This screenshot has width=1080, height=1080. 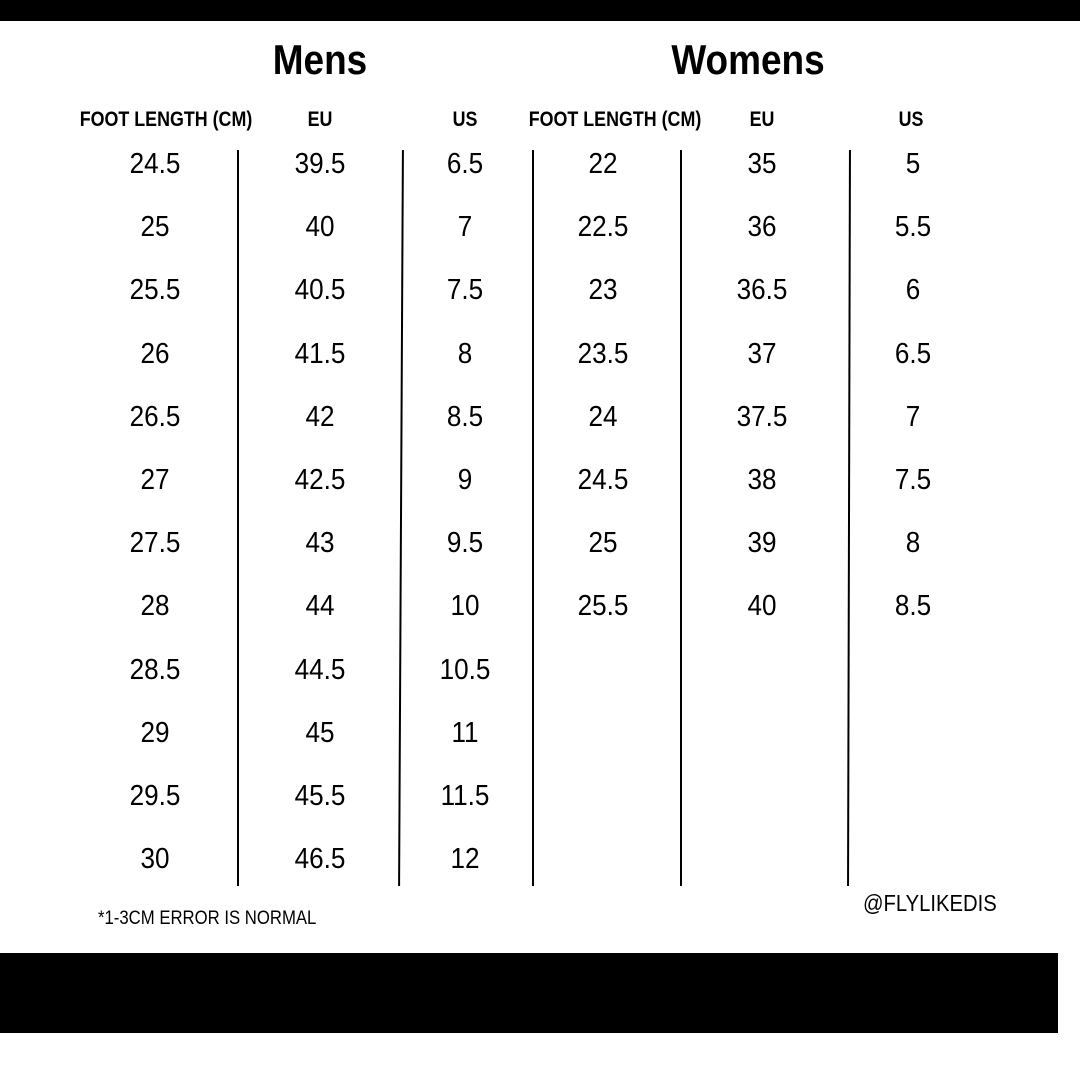 What do you see at coordinates (465, 796) in the screenshot?
I see `mens-us-cell: 11.5` at bounding box center [465, 796].